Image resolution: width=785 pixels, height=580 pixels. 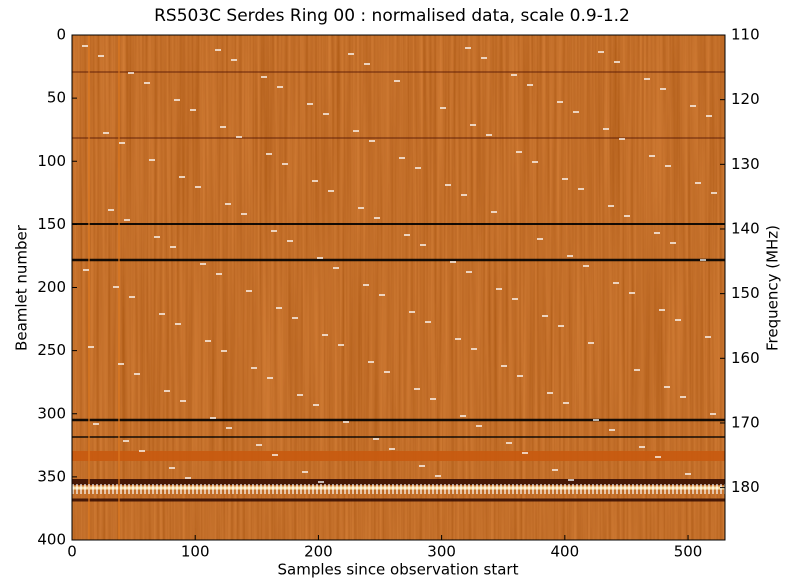 What do you see at coordinates (318, 552) in the screenshot?
I see `x-tick-label: 200` at bounding box center [318, 552].